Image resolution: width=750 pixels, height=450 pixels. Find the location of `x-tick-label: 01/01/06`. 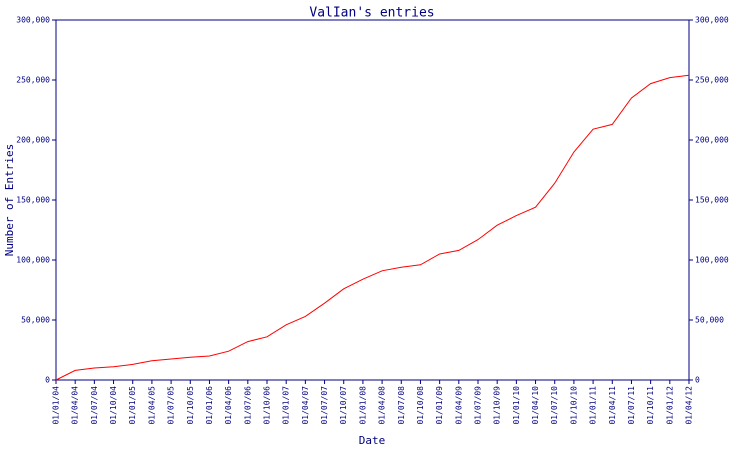

x-tick-label: 01/01/06 is located at coordinates (209, 405).